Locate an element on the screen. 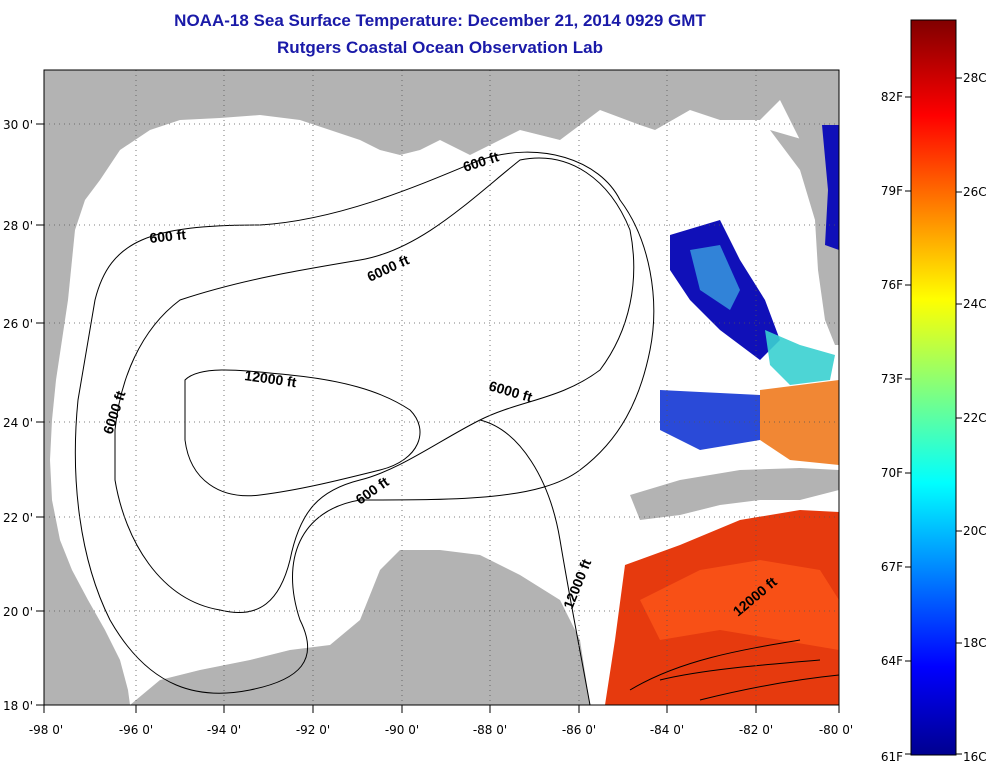 The height and width of the screenshot is (770, 992). lat-tick-label: 24 0' is located at coordinates (18, 423).